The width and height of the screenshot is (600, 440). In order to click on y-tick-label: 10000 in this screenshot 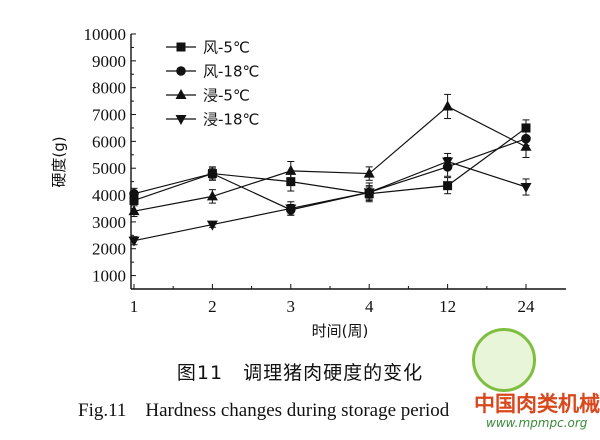, I will do `click(105, 34)`.